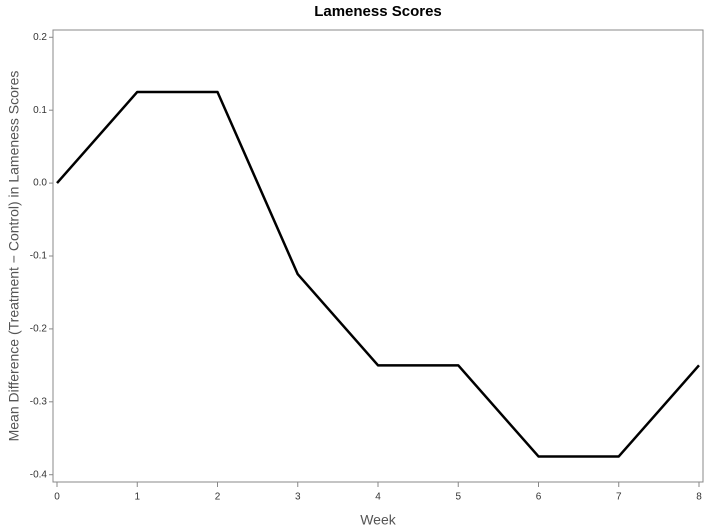  What do you see at coordinates (40, 37) in the screenshot?
I see `y-tick-label: 0.2` at bounding box center [40, 37].